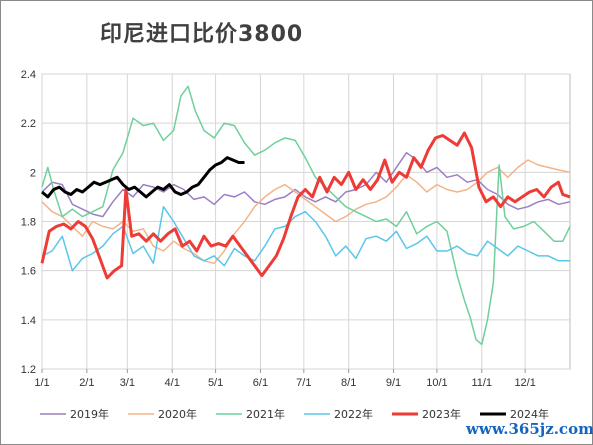 Image resolution: width=593 pixels, height=445 pixels. What do you see at coordinates (127, 383) in the screenshot?
I see `x-tick-label: 3/1` at bounding box center [127, 383].